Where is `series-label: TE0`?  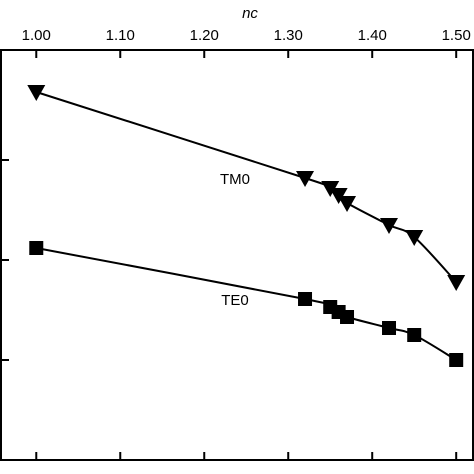 series-label: TE0 is located at coordinates (235, 300).